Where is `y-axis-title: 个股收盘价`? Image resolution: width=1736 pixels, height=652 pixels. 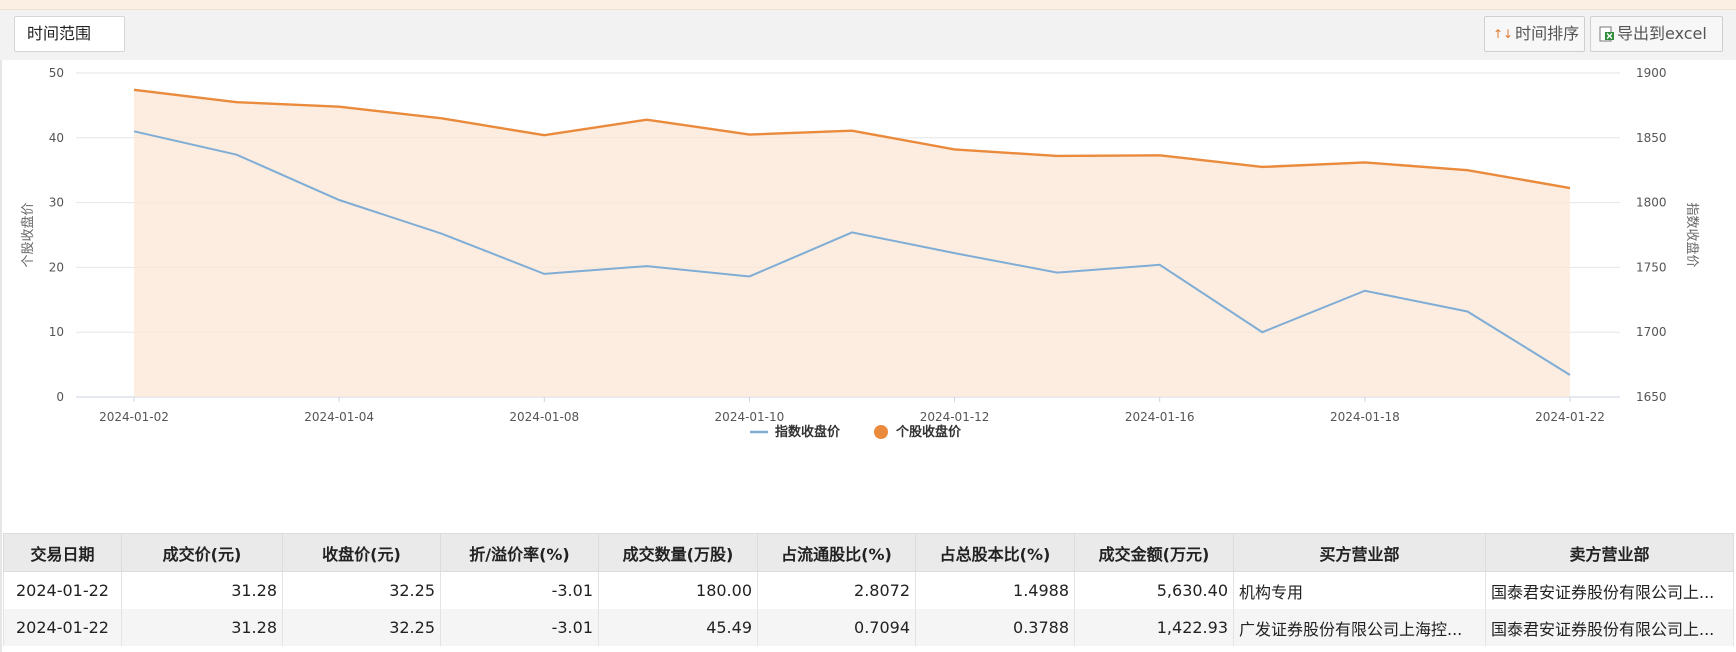
y-axis-title: 个股收盘价 is located at coordinates (28, 234).